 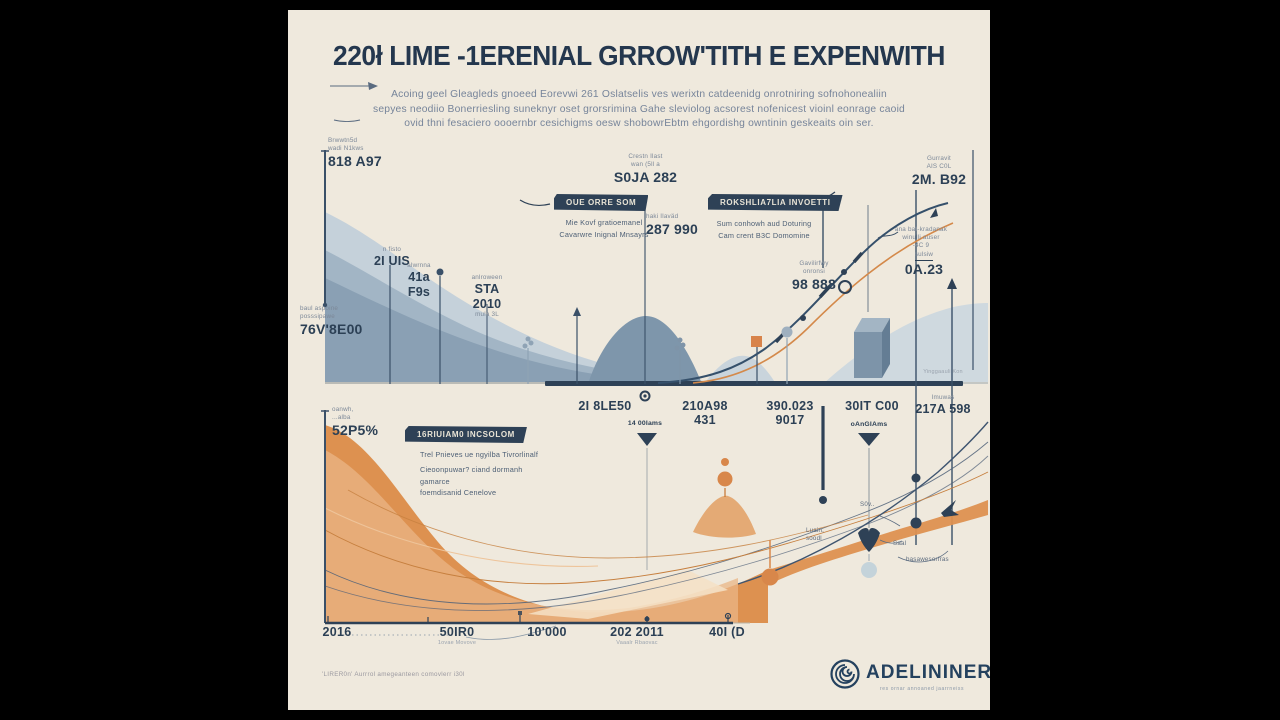 I want to click on value: 76V'8E00, so click(x=331, y=329).